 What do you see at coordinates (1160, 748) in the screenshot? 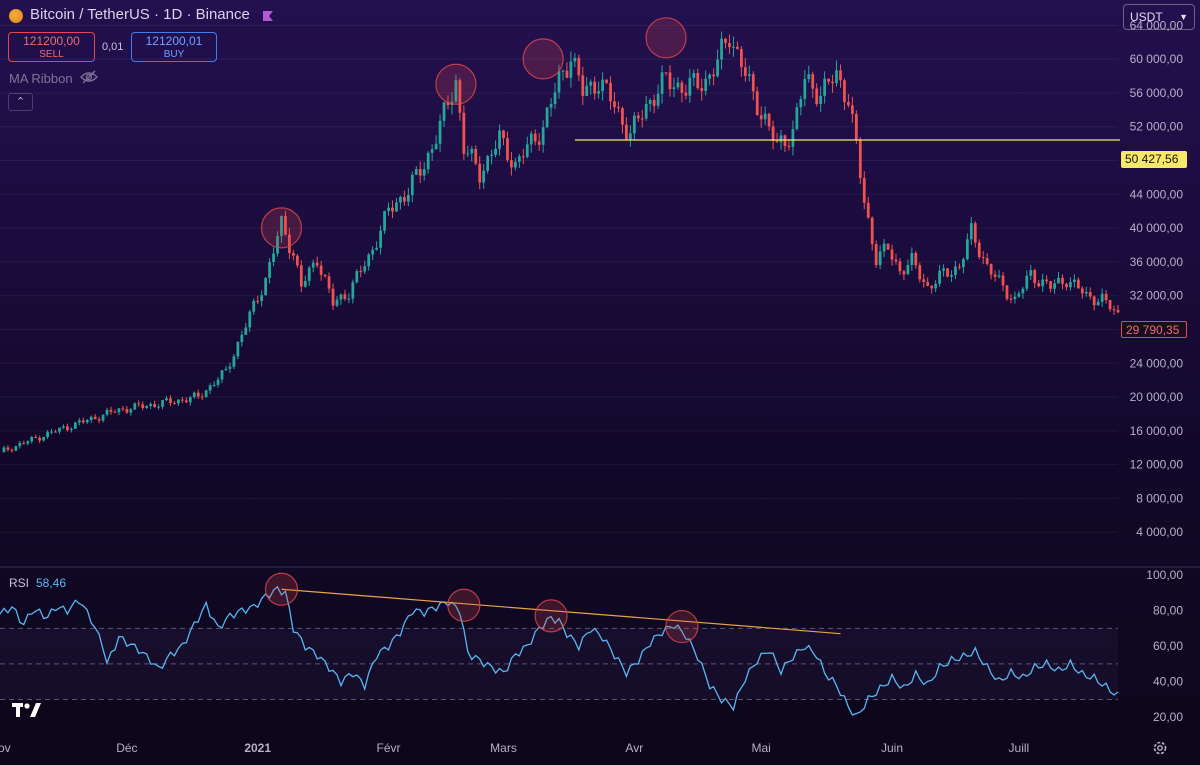
I see `gear-icon` at bounding box center [1160, 748].